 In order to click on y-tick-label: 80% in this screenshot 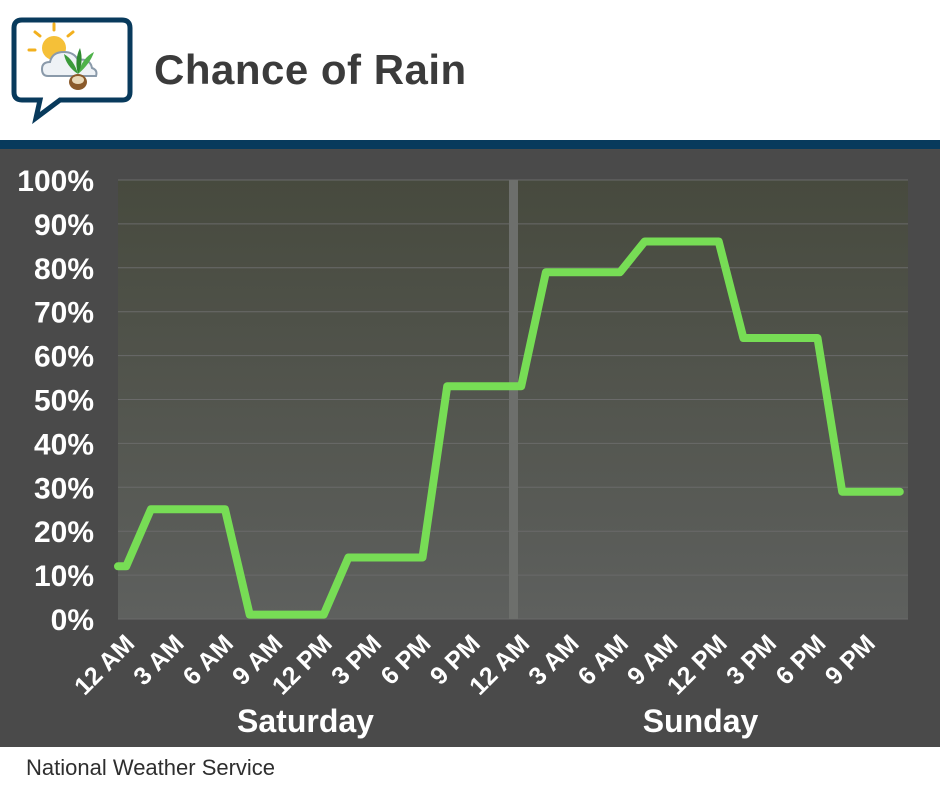, I will do `click(64, 269)`.